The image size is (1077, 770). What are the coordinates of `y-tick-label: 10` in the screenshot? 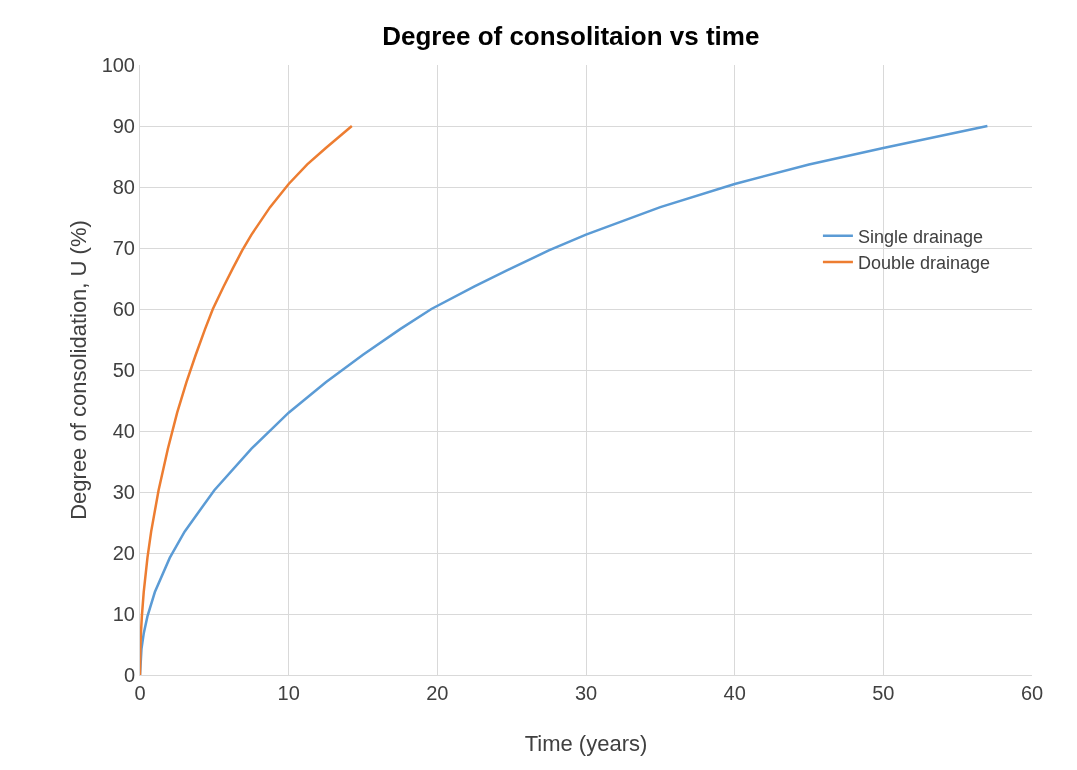 It's located at (123, 614).